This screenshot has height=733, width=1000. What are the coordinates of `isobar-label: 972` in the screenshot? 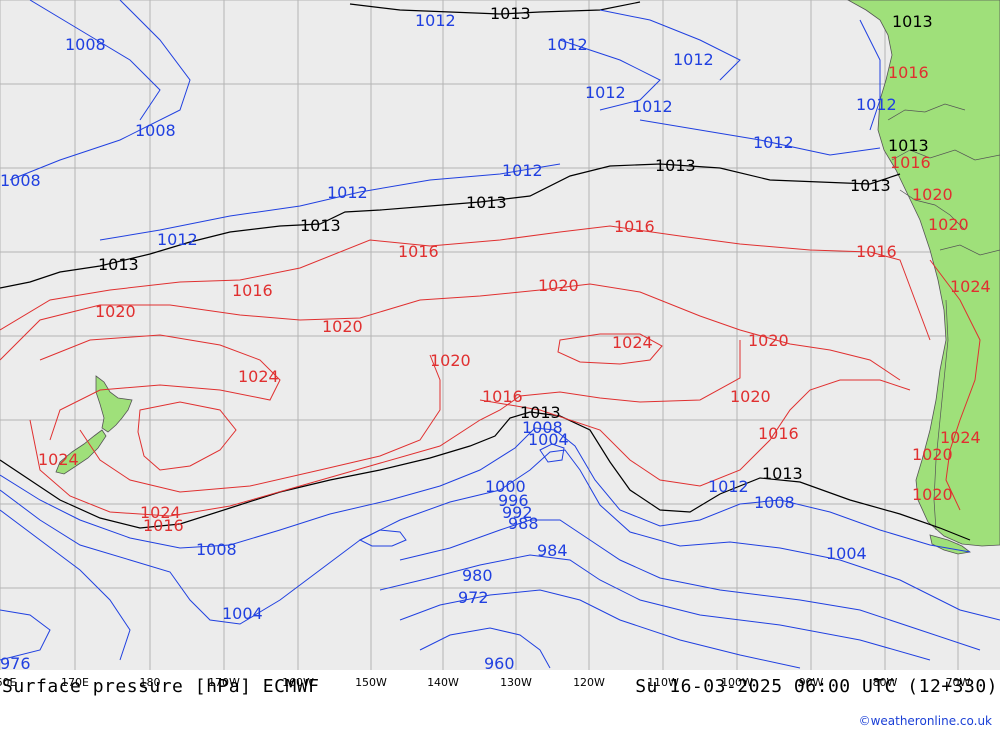 It's located at (473, 597).